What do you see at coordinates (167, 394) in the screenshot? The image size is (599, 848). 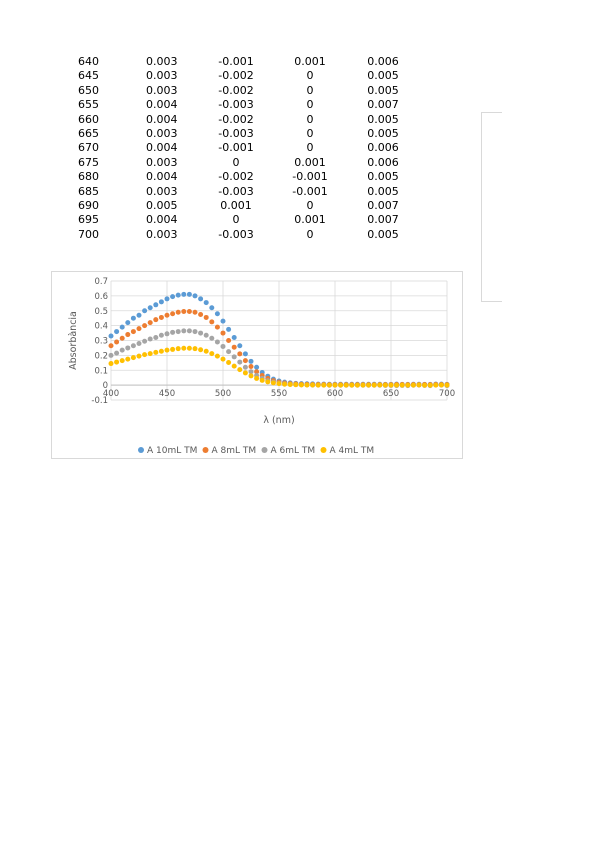 I see `x-tick-label: 450` at bounding box center [167, 394].